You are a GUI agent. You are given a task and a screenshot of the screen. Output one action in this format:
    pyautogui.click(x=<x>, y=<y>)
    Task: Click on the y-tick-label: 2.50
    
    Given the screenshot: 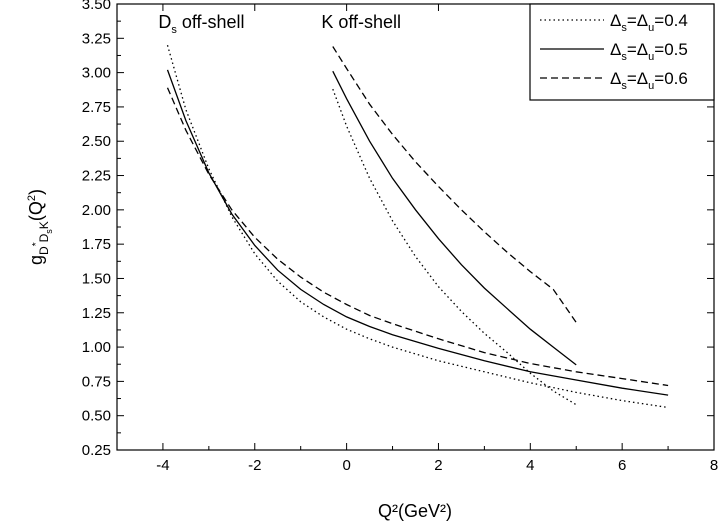 What is the action you would take?
    pyautogui.click(x=96, y=141)
    